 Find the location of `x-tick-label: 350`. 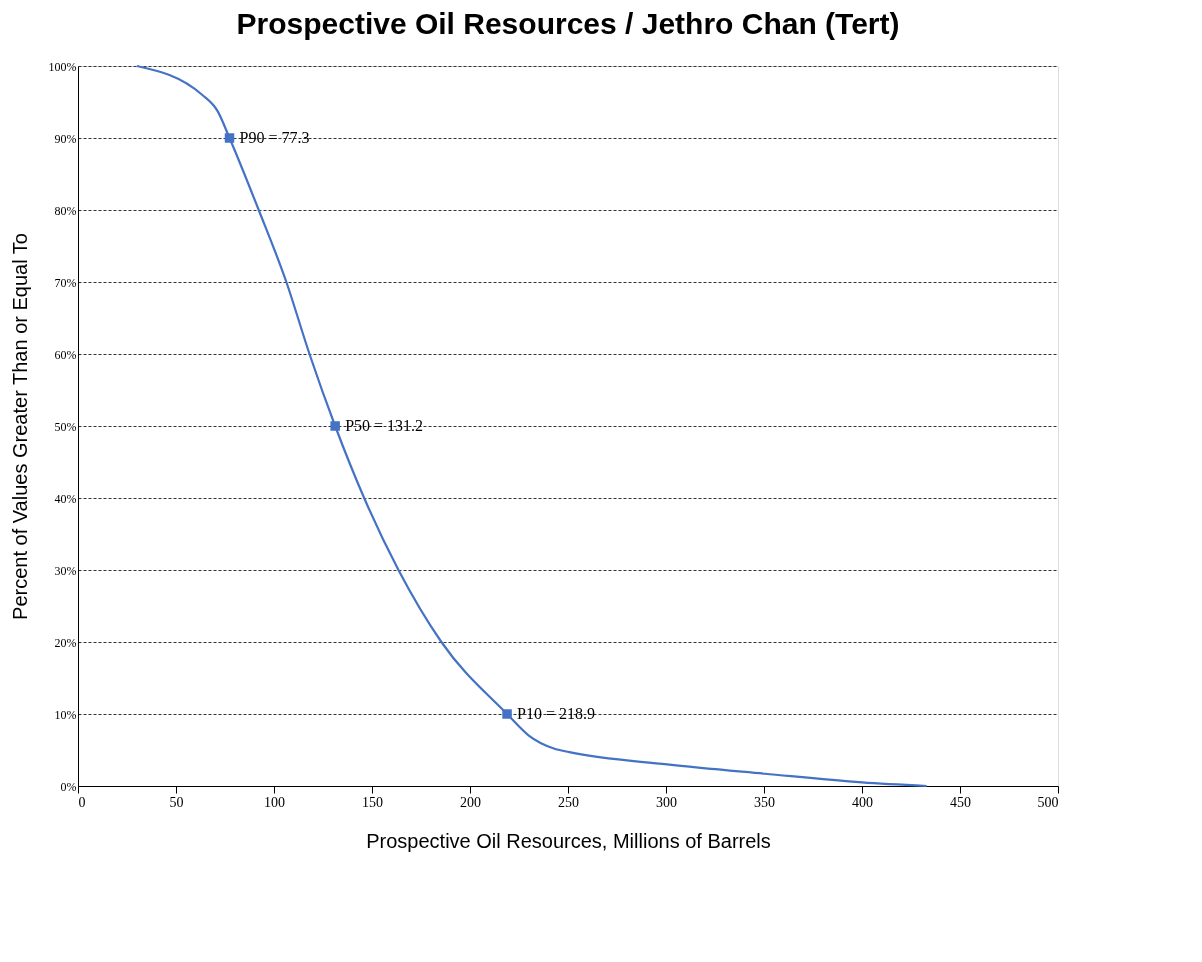

x-tick-label: 350 is located at coordinates (764, 802).